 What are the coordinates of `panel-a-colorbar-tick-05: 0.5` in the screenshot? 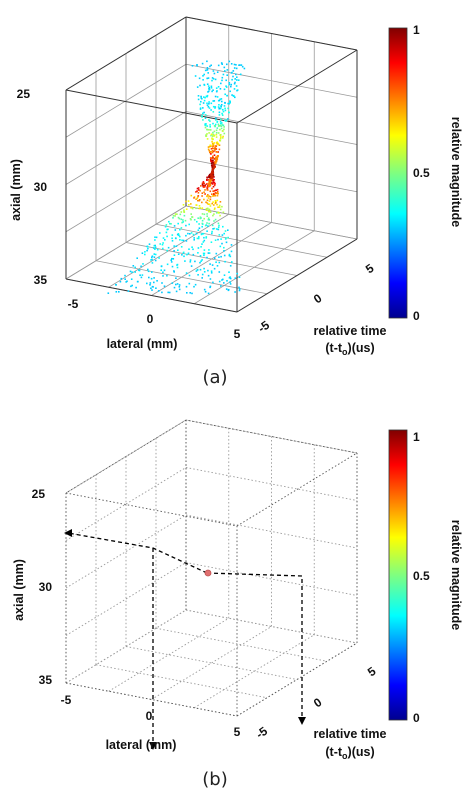 It's located at (421, 173).